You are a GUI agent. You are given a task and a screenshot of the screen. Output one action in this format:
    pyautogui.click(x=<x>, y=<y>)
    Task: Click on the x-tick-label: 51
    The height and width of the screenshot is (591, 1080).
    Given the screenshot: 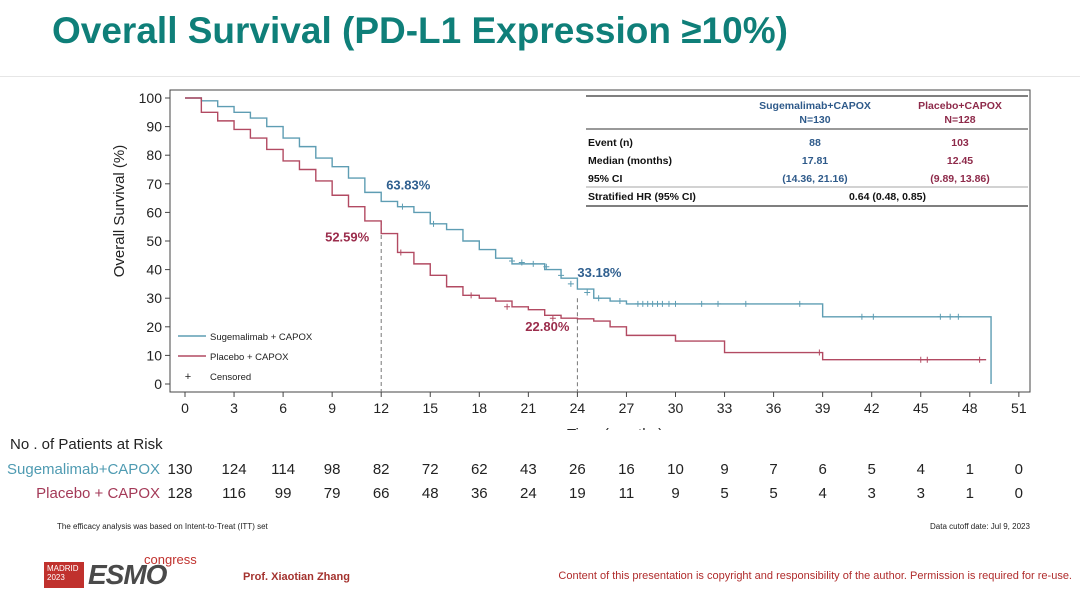 What is the action you would take?
    pyautogui.click(x=1019, y=408)
    